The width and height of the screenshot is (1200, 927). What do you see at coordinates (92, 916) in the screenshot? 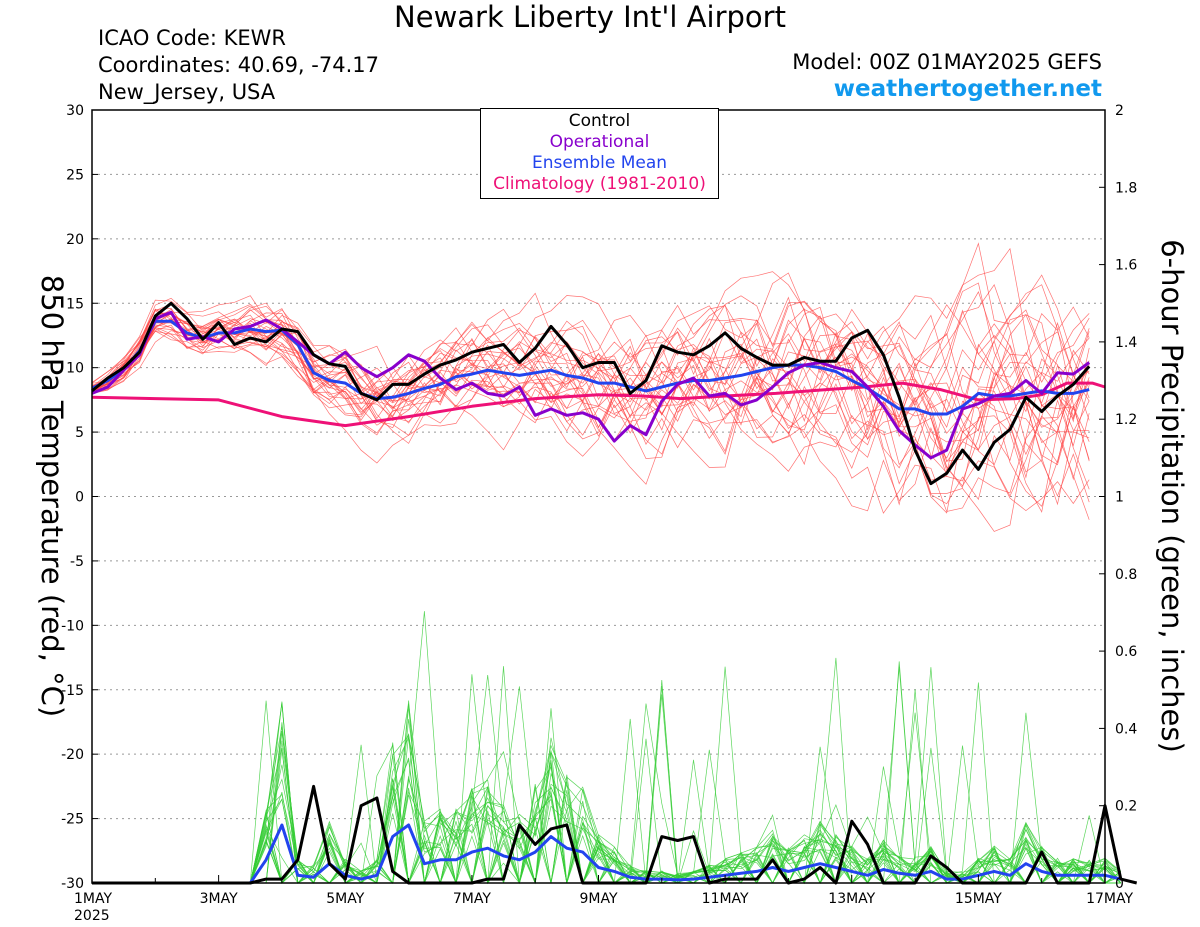
I see `x-tick-sublabel: 2025` at bounding box center [92, 916].